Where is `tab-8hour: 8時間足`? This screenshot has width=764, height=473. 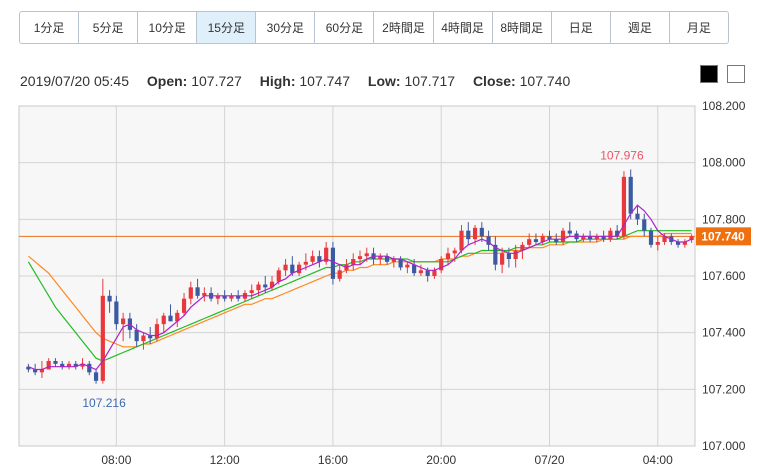 tab-8hour: 8時間足 is located at coordinates (522, 27).